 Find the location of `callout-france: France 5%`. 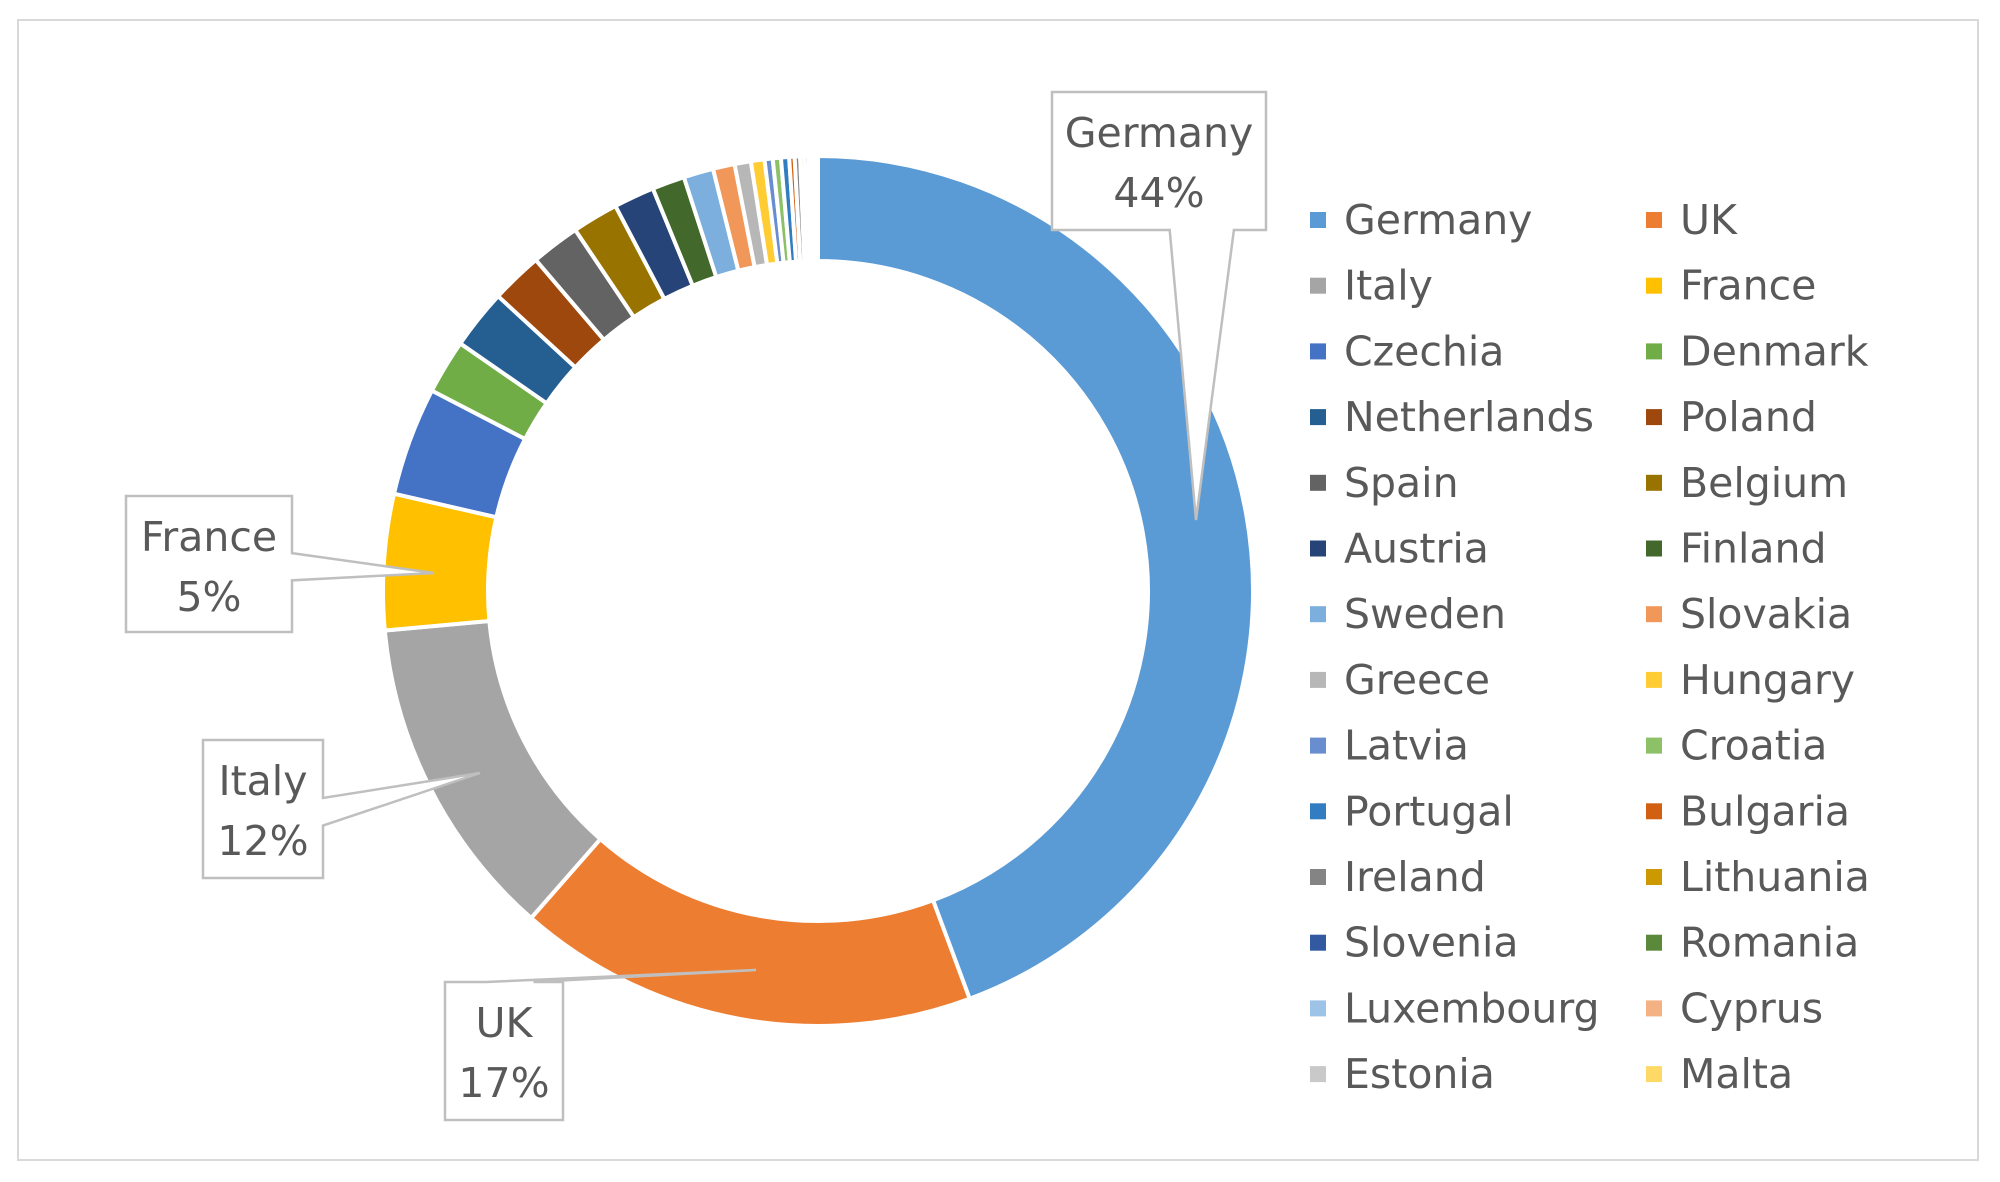

callout-france: France 5% is located at coordinates (279, 564).